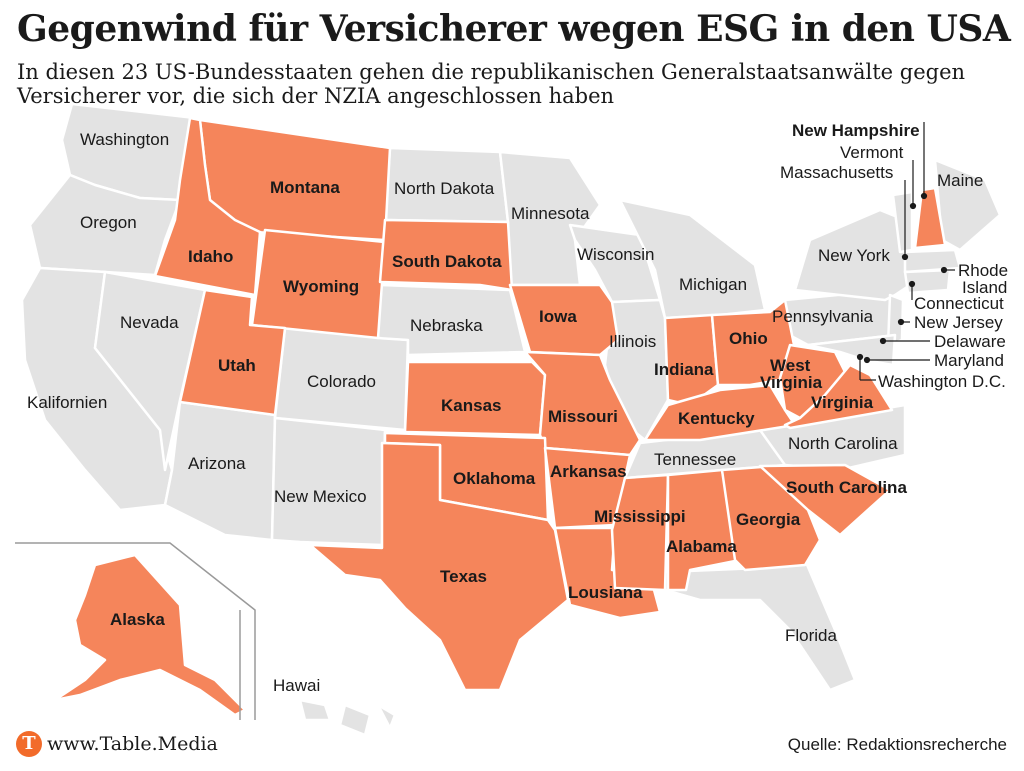 This screenshot has width=1024, height=771. What do you see at coordinates (695, 459) in the screenshot?
I see `label-tennessee: Tennessee` at bounding box center [695, 459].